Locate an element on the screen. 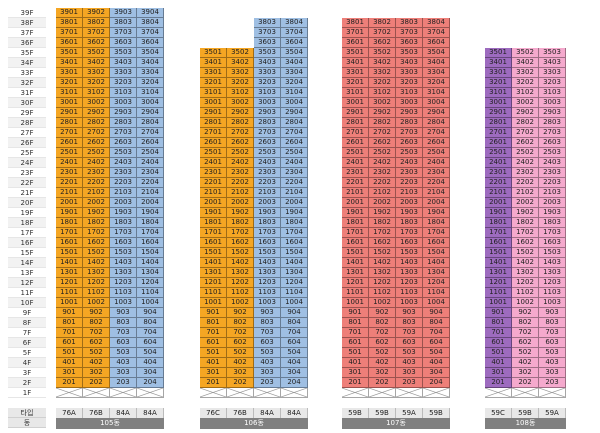 The image size is (600, 433). unit-cell: 3804 is located at coordinates (436, 23).